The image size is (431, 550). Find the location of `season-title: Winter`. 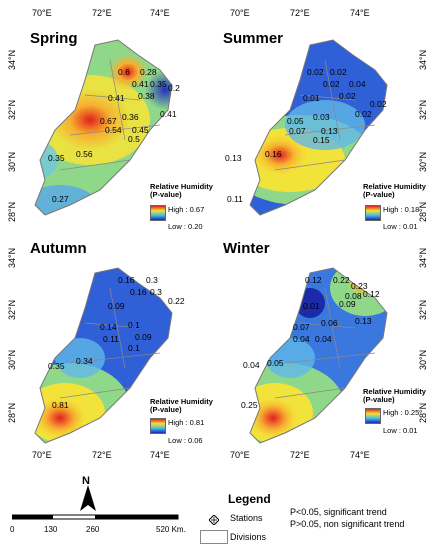

season-title: Winter is located at coordinates (246, 248).